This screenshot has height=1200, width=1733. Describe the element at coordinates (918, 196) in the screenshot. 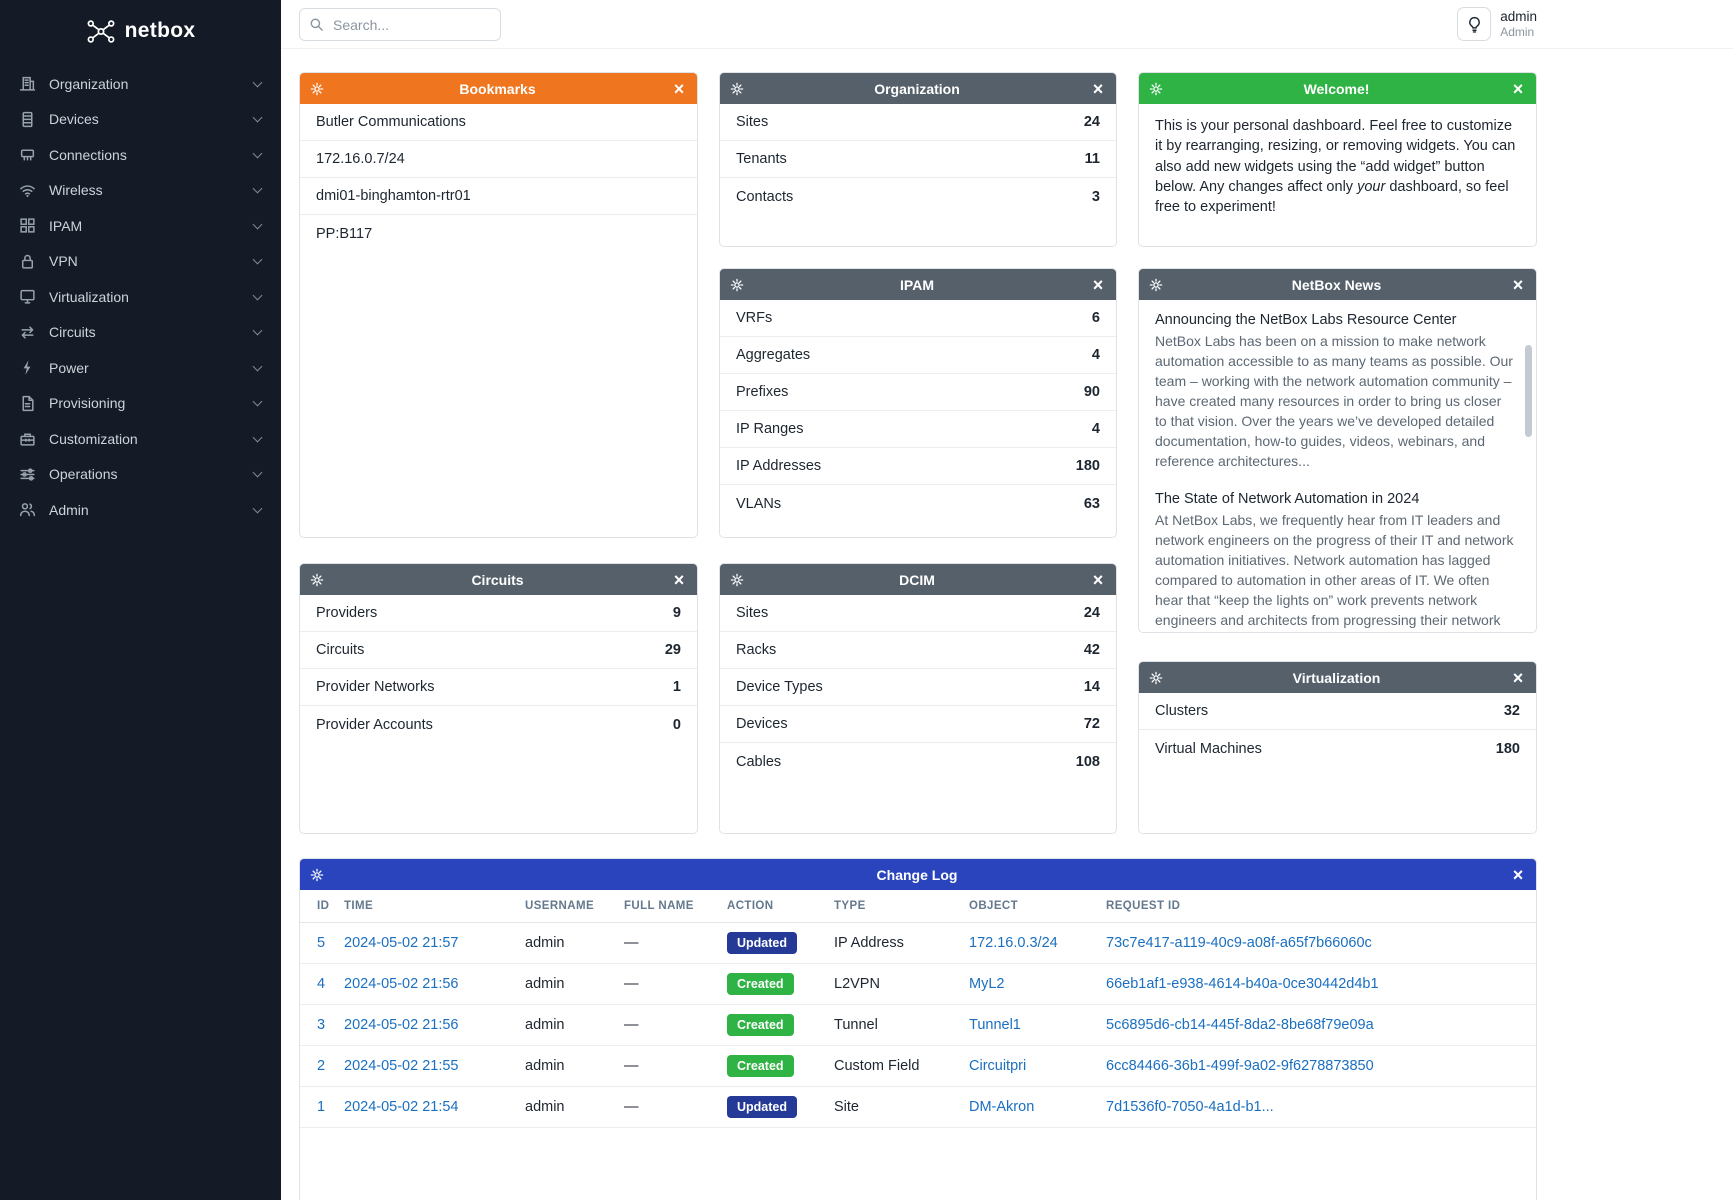

I see `stat-row: Contacts 3` at that location.